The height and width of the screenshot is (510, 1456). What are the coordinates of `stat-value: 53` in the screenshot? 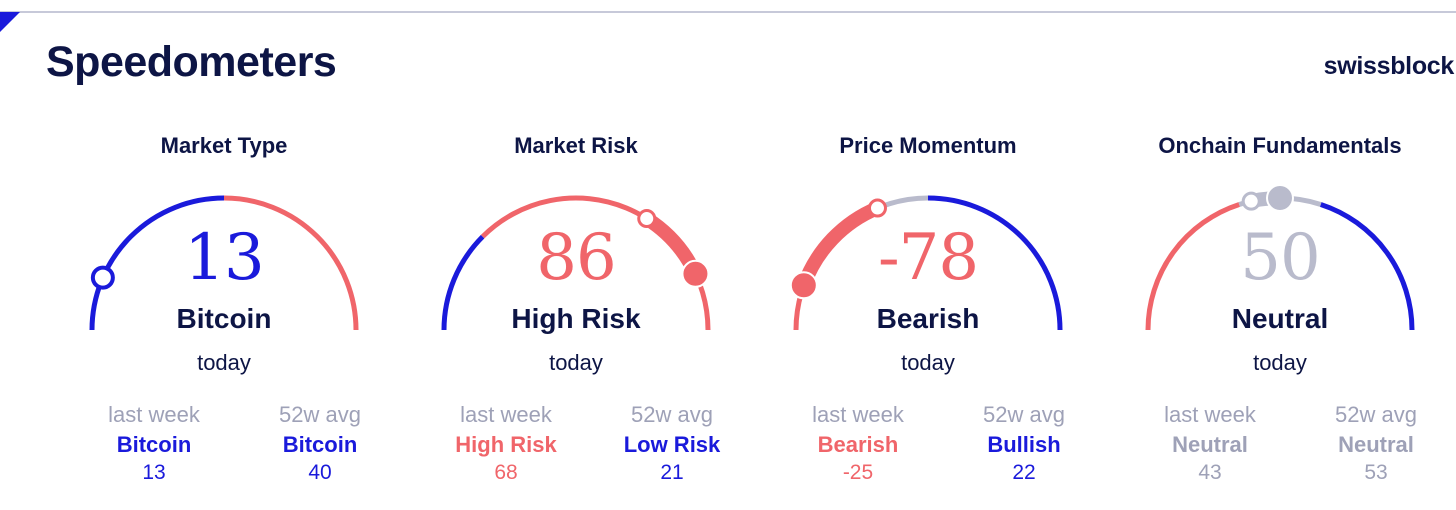 It's located at (1376, 472).